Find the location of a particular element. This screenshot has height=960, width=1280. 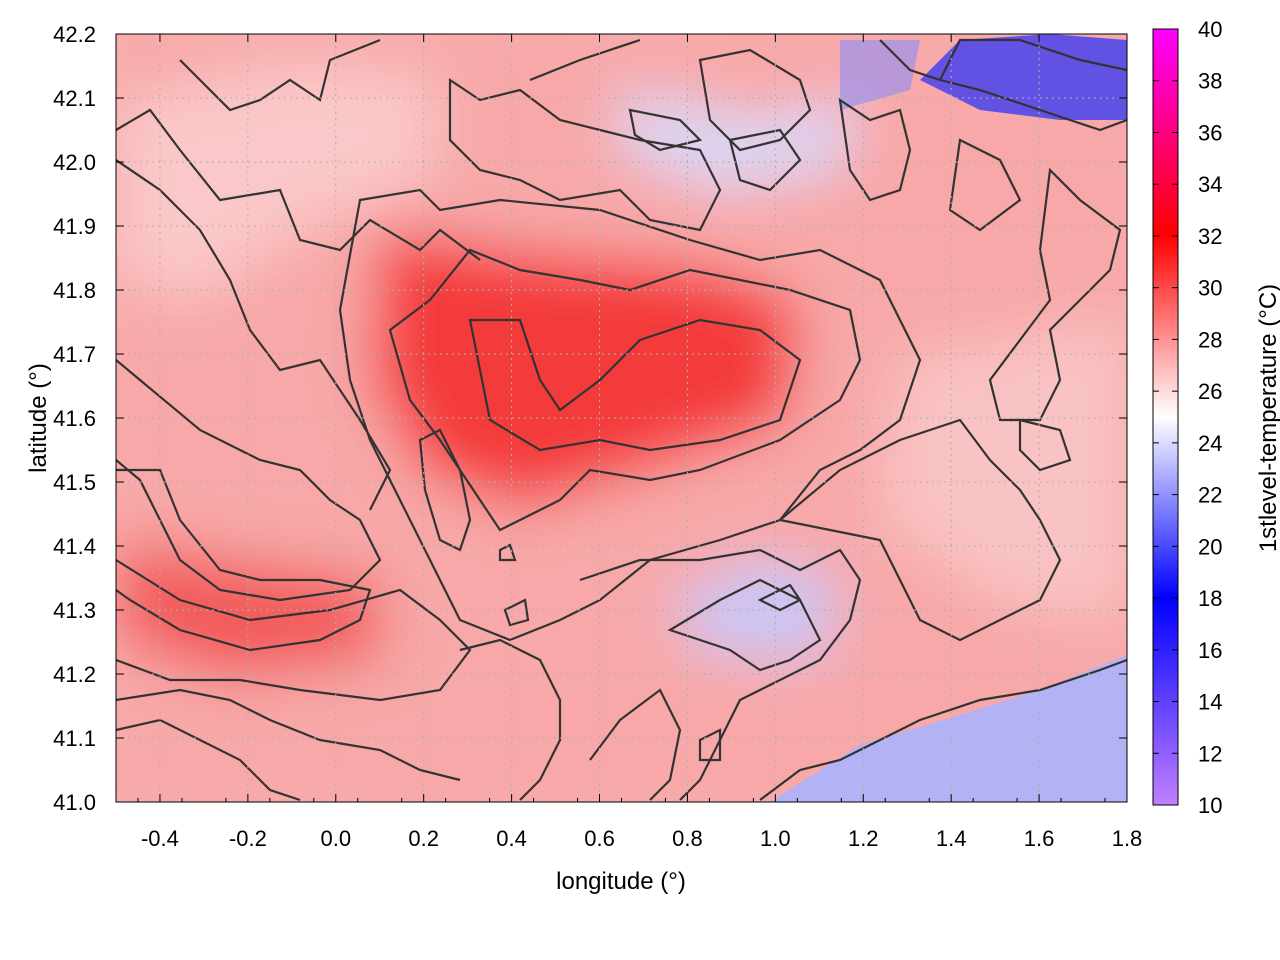

colorbar-tick-label: 16 is located at coordinates (1210, 650).